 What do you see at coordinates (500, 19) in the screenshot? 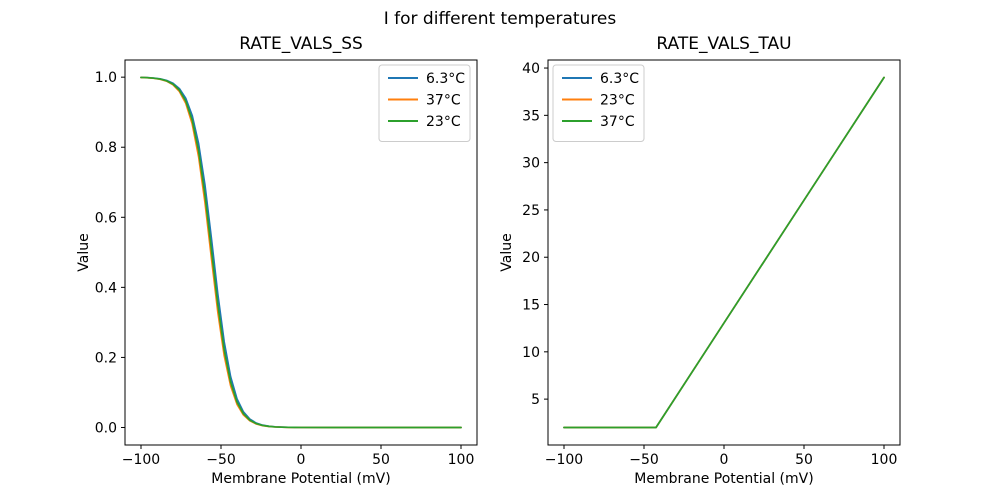
I see `figure-suptitle: I for different temperatures` at bounding box center [500, 19].